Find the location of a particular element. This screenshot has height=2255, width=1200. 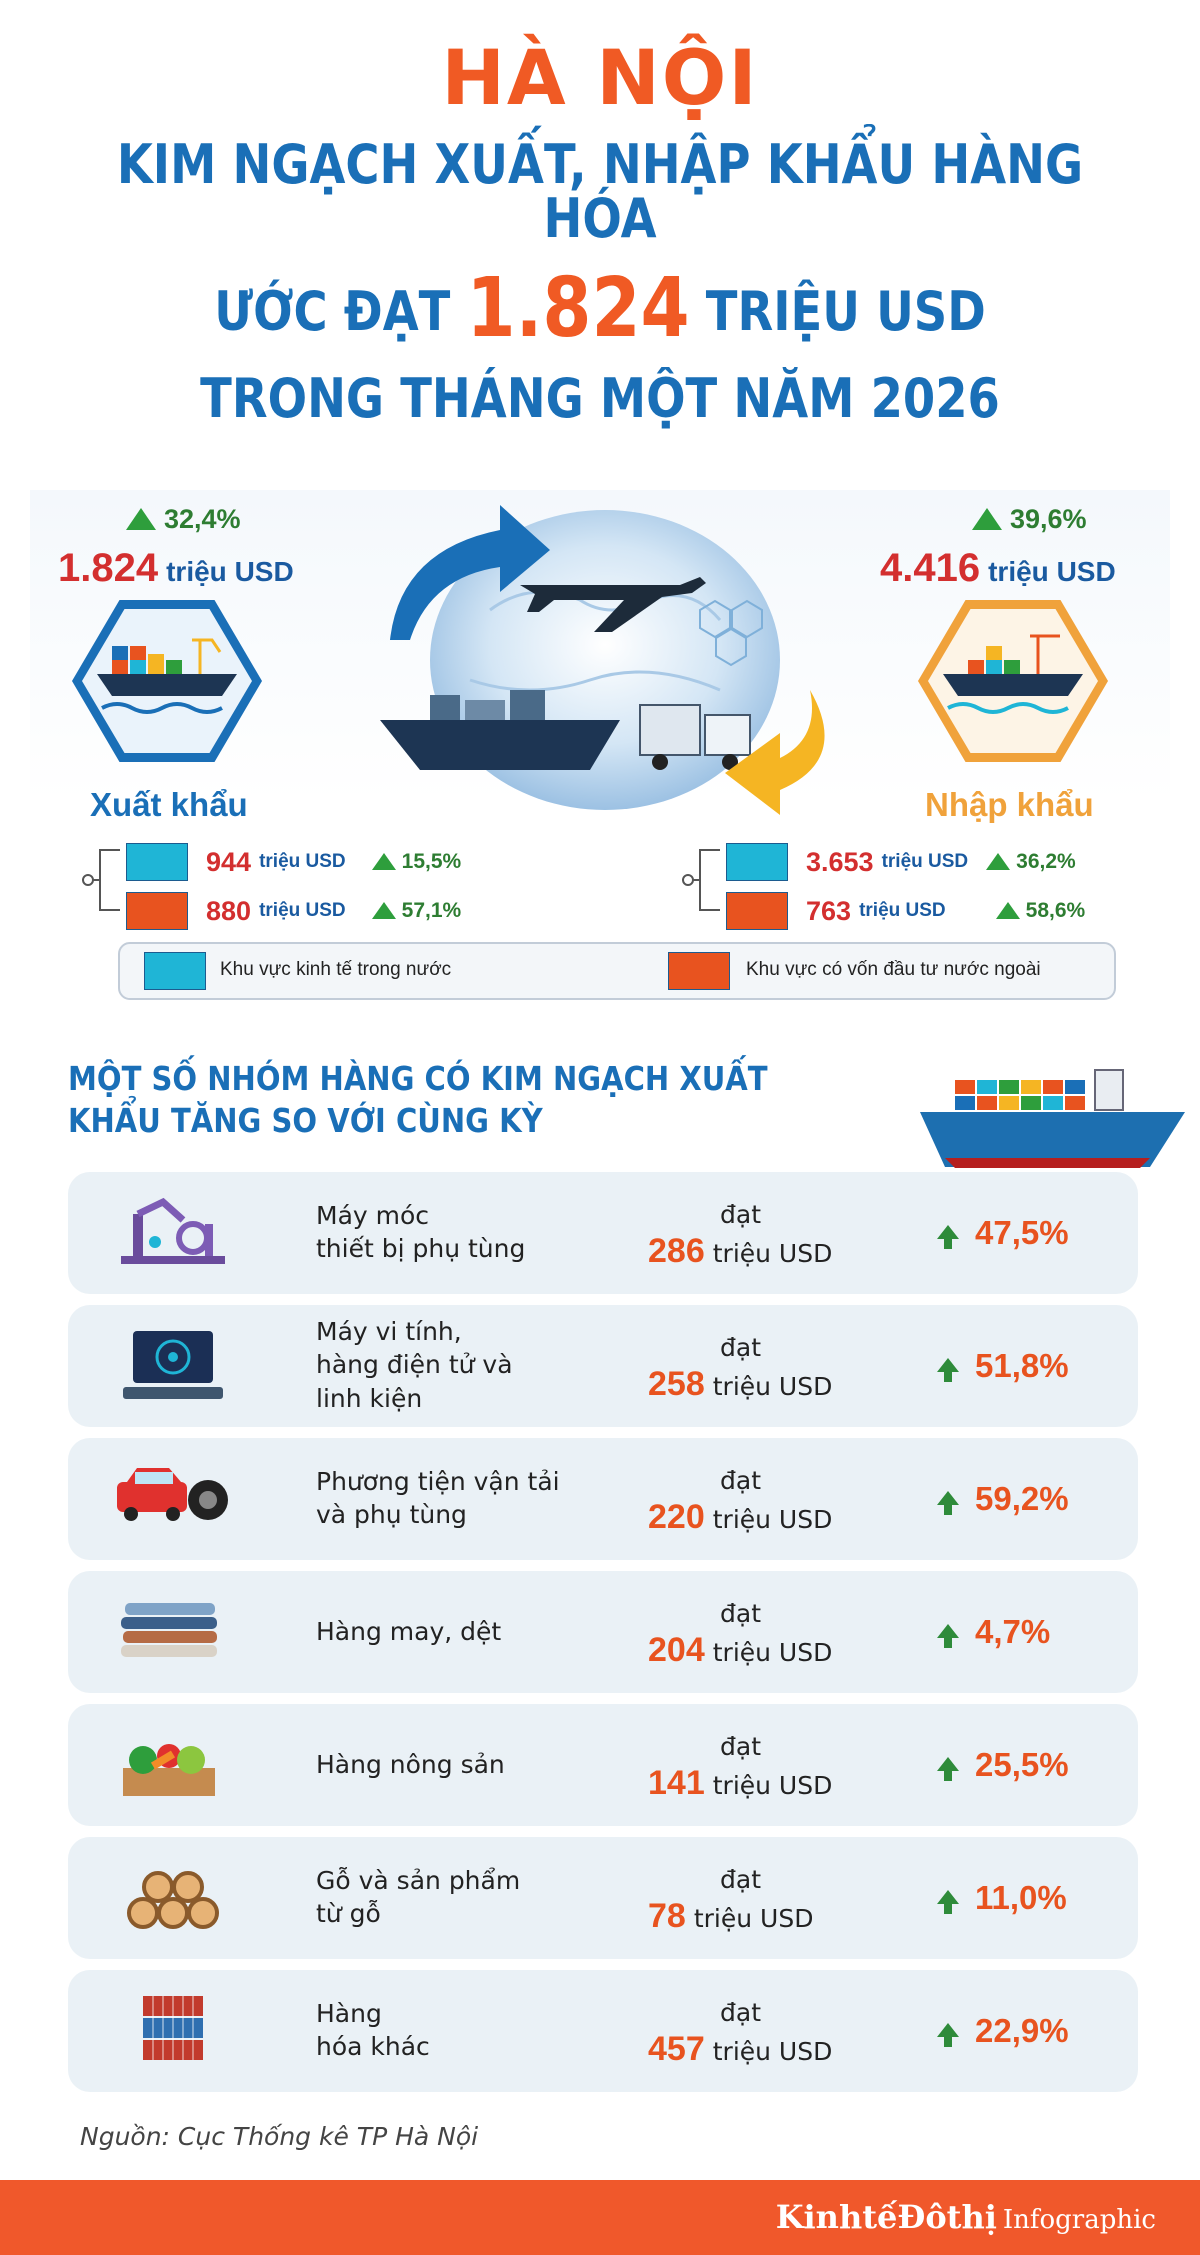

legend-foreign-text: Khu vực có vốn đầu tư nước ngoài is located at coordinates (893, 969).